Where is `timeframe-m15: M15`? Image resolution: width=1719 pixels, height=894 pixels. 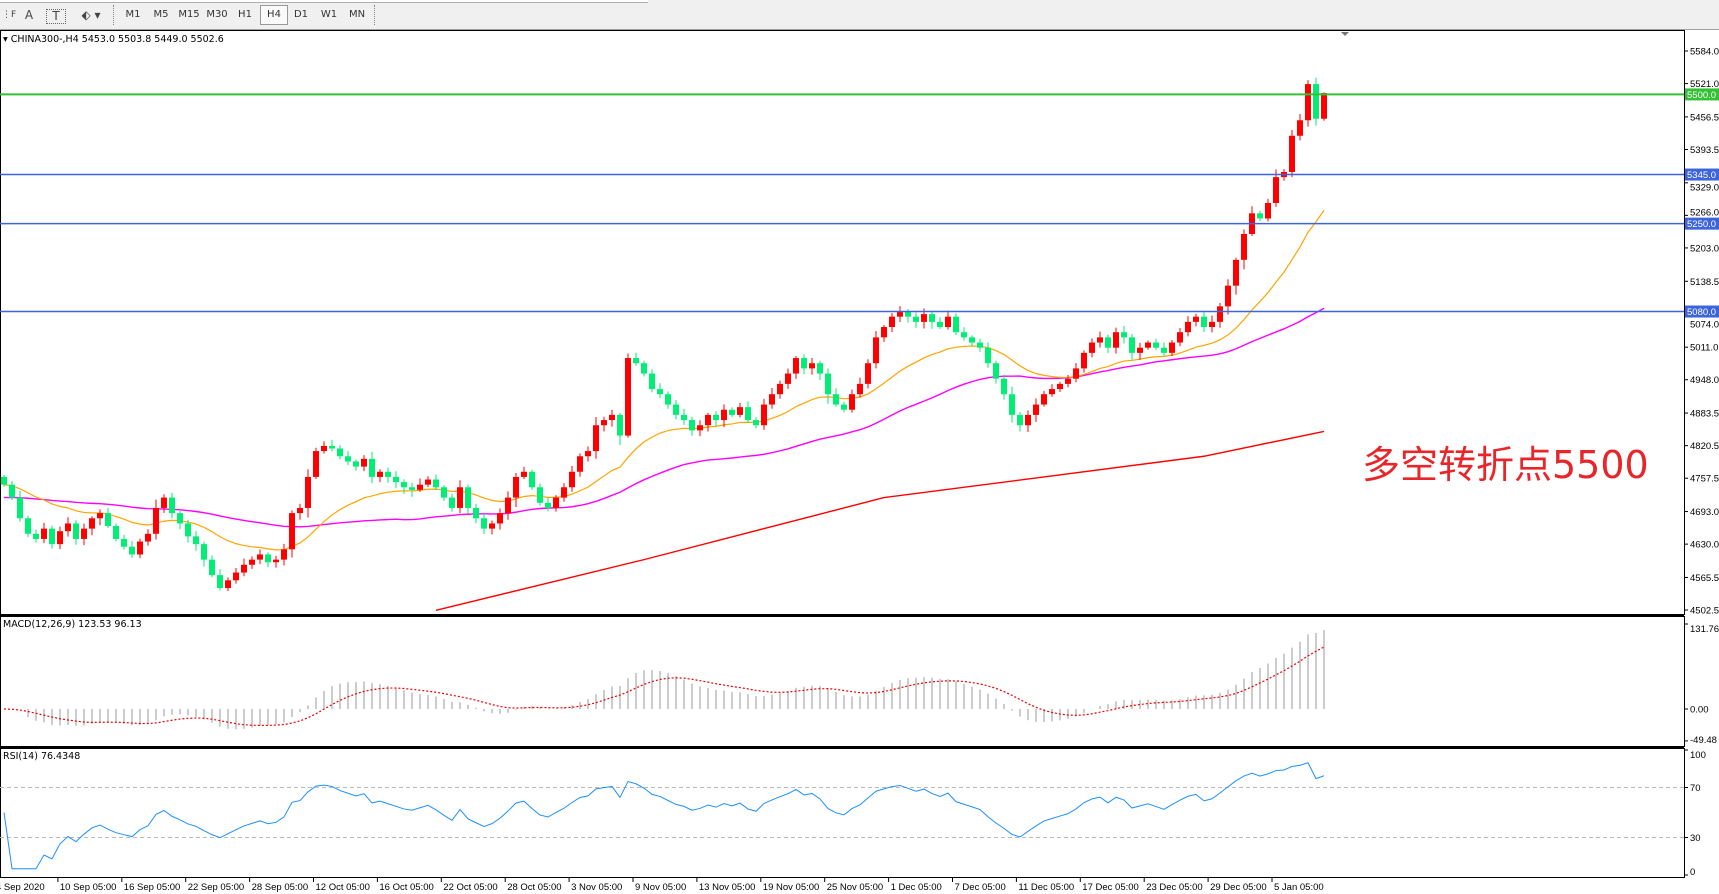
timeframe-m15: M15 is located at coordinates (189, 14).